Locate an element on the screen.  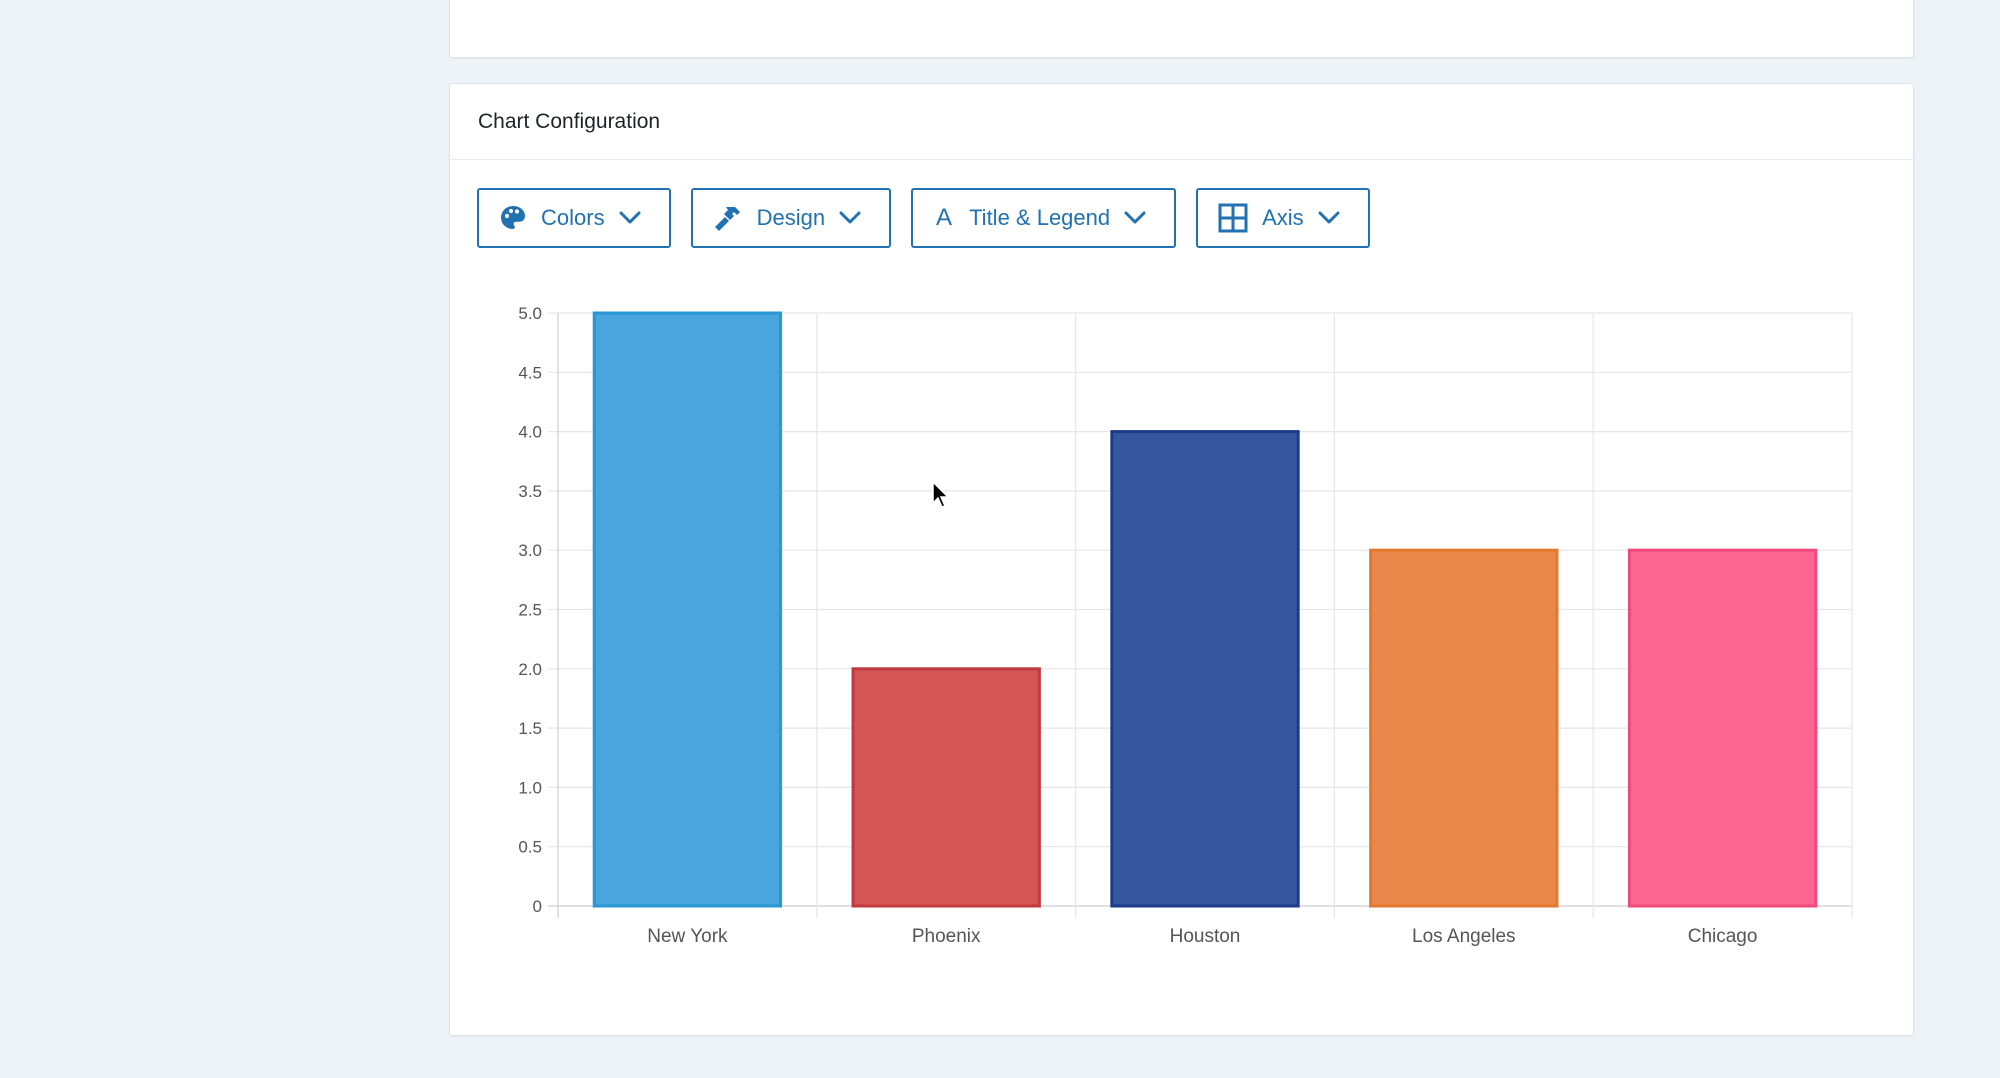
bar-new-york is located at coordinates (687, 609).